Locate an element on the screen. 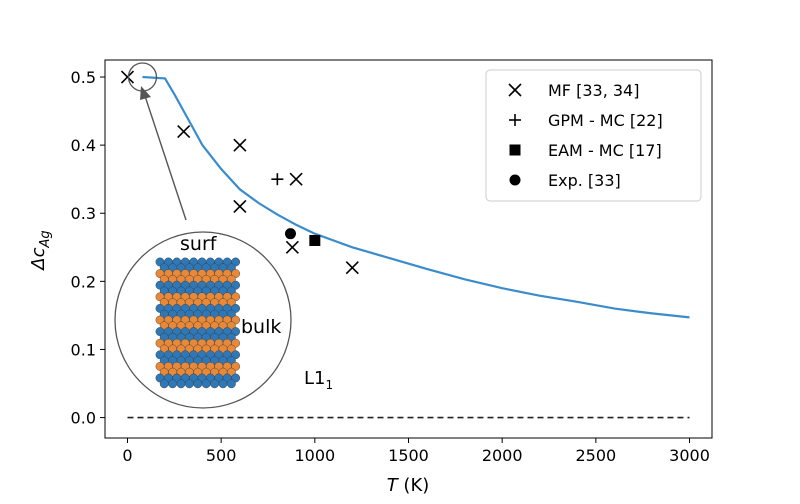 The height and width of the screenshot is (504, 800). y-tick-label: 0.2 is located at coordinates (83, 281).